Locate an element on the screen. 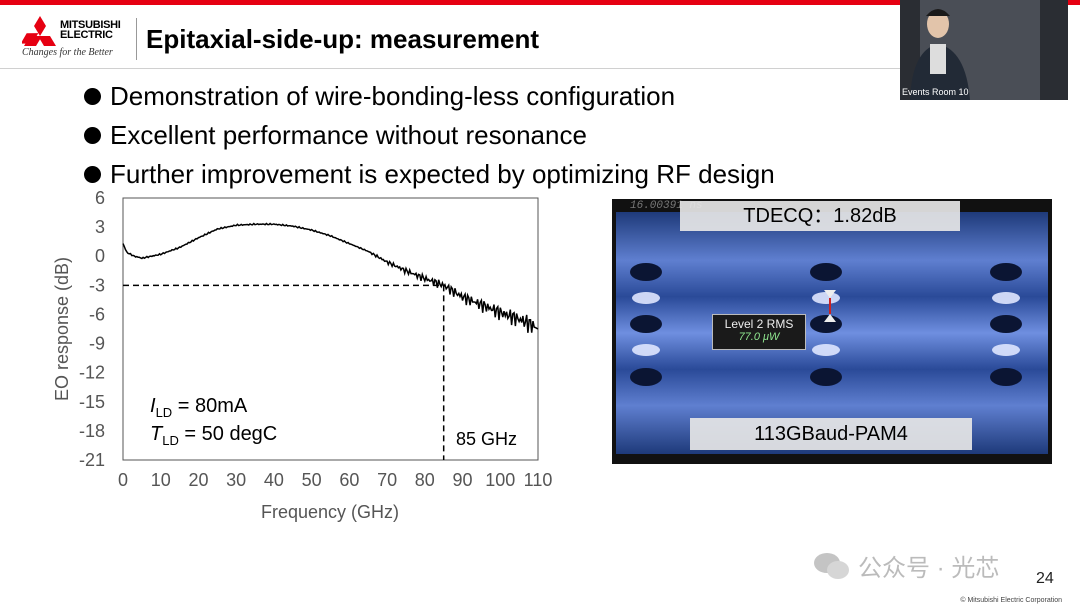  x-tick-label: 50 is located at coordinates (312, 480).